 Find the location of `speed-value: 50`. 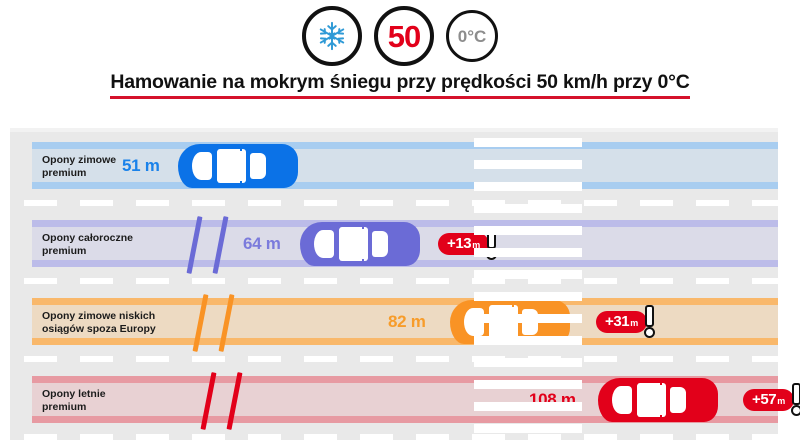

speed-value: 50 is located at coordinates (404, 36).